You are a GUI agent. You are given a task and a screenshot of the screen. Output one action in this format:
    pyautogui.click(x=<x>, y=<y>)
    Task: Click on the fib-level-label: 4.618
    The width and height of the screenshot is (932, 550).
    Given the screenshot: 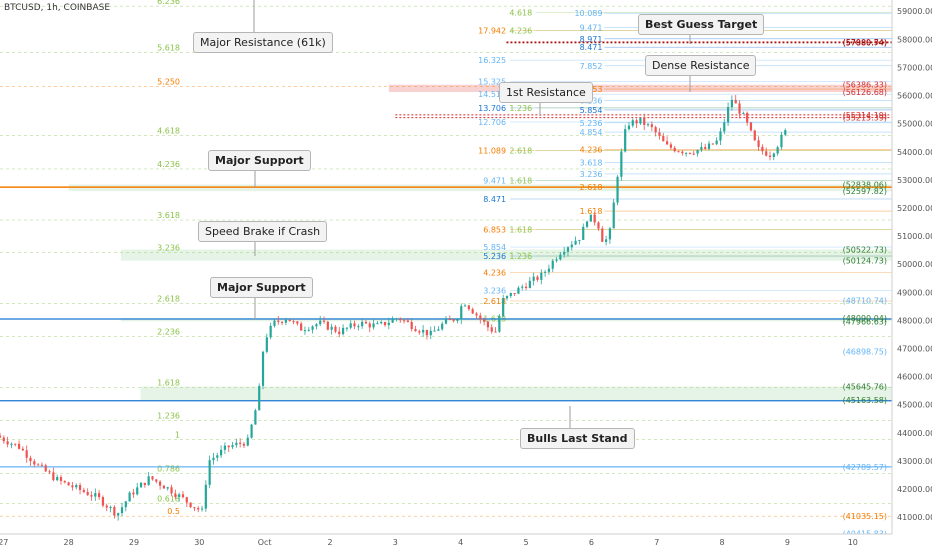 What is the action you would take?
    pyautogui.click(x=520, y=12)
    